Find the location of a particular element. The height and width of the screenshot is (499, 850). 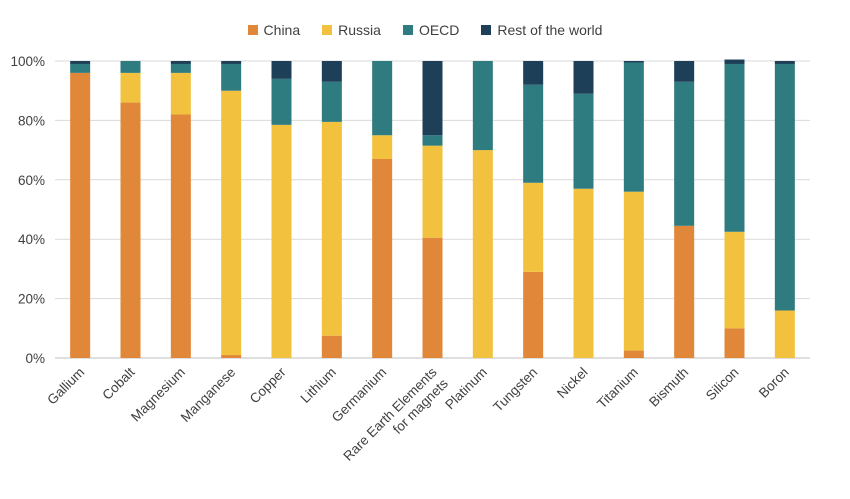

x-tick-label: Nickel is located at coordinates (572, 383).